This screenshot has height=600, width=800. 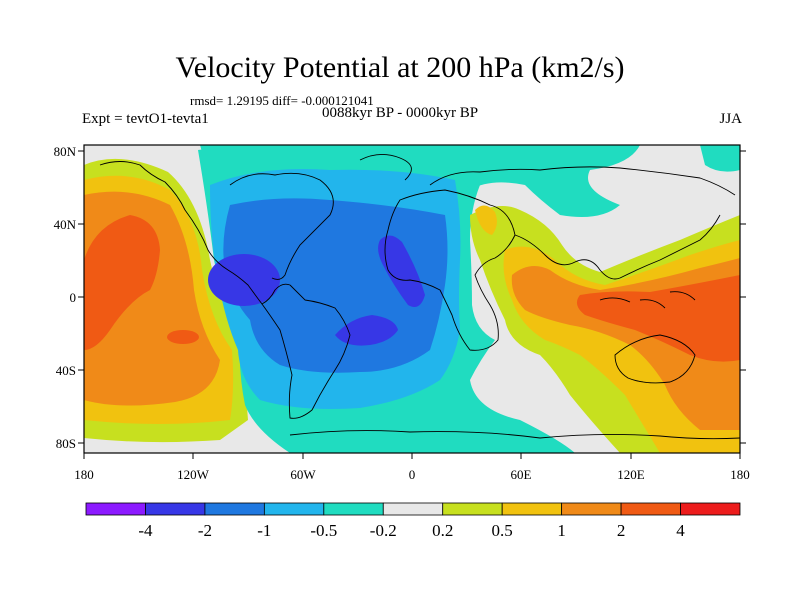 I want to click on eurasia-north-coast, so click(x=582, y=181).